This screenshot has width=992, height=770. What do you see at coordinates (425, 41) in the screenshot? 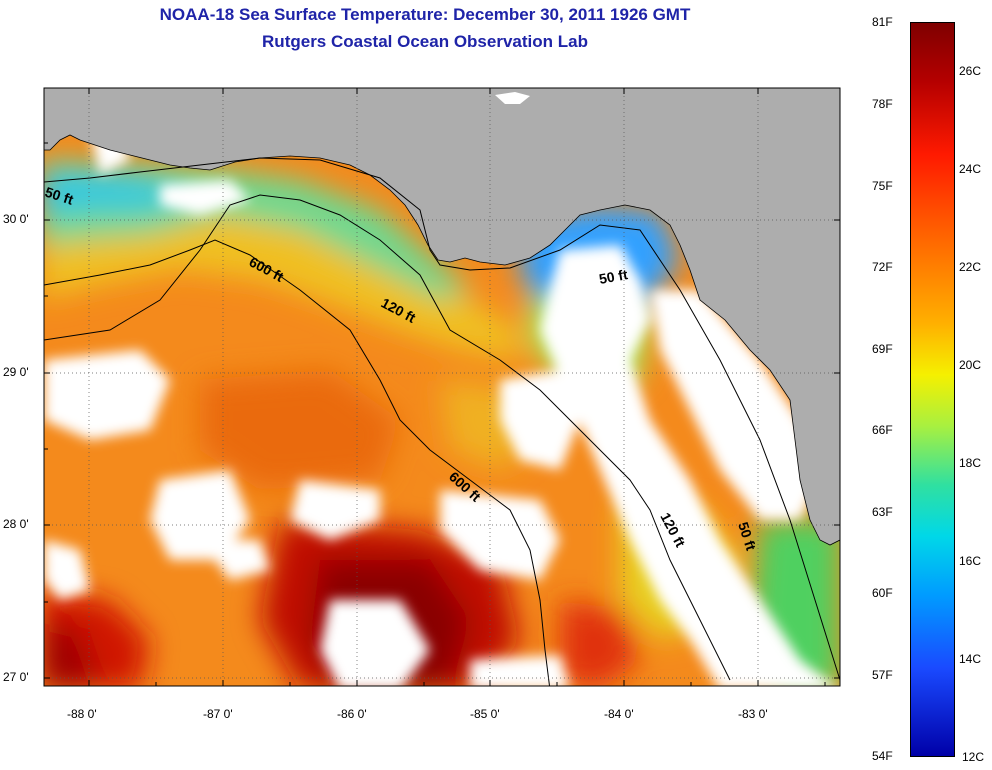
I see `chart-subtitle: Rutgers Coastal Ocean Observation Lab` at bounding box center [425, 41].